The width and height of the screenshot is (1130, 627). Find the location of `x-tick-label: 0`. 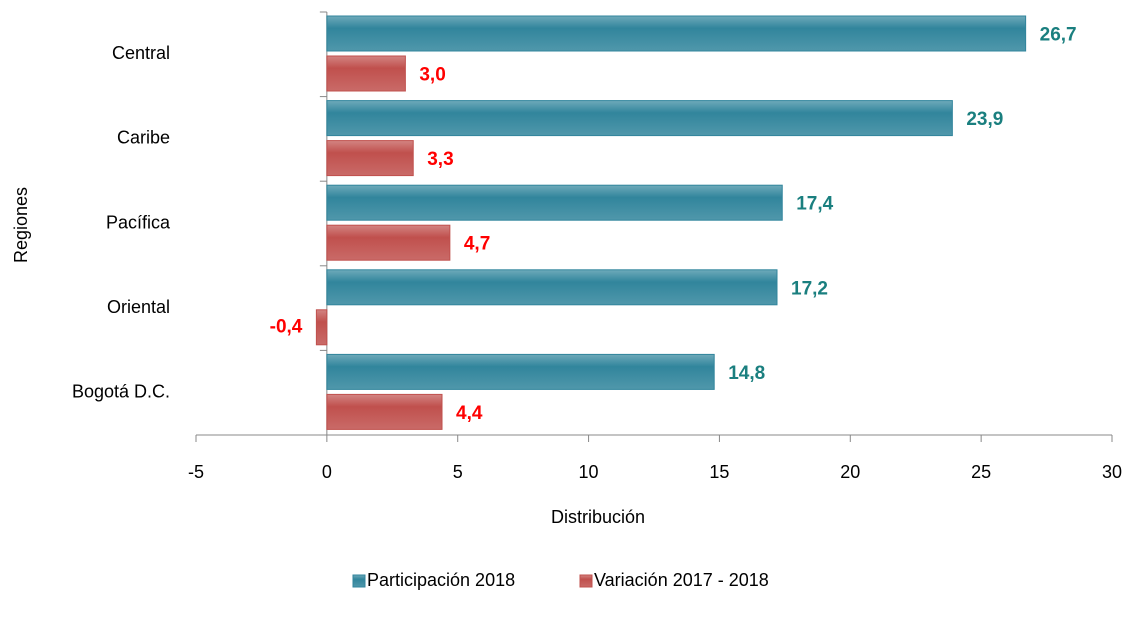

x-tick-label: 0 is located at coordinates (327, 472).